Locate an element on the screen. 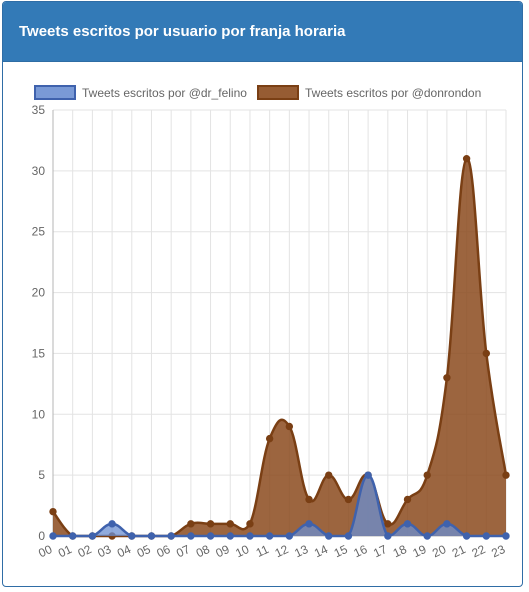 The height and width of the screenshot is (592, 529). x-tick-label: 21 is located at coordinates (459, 551).